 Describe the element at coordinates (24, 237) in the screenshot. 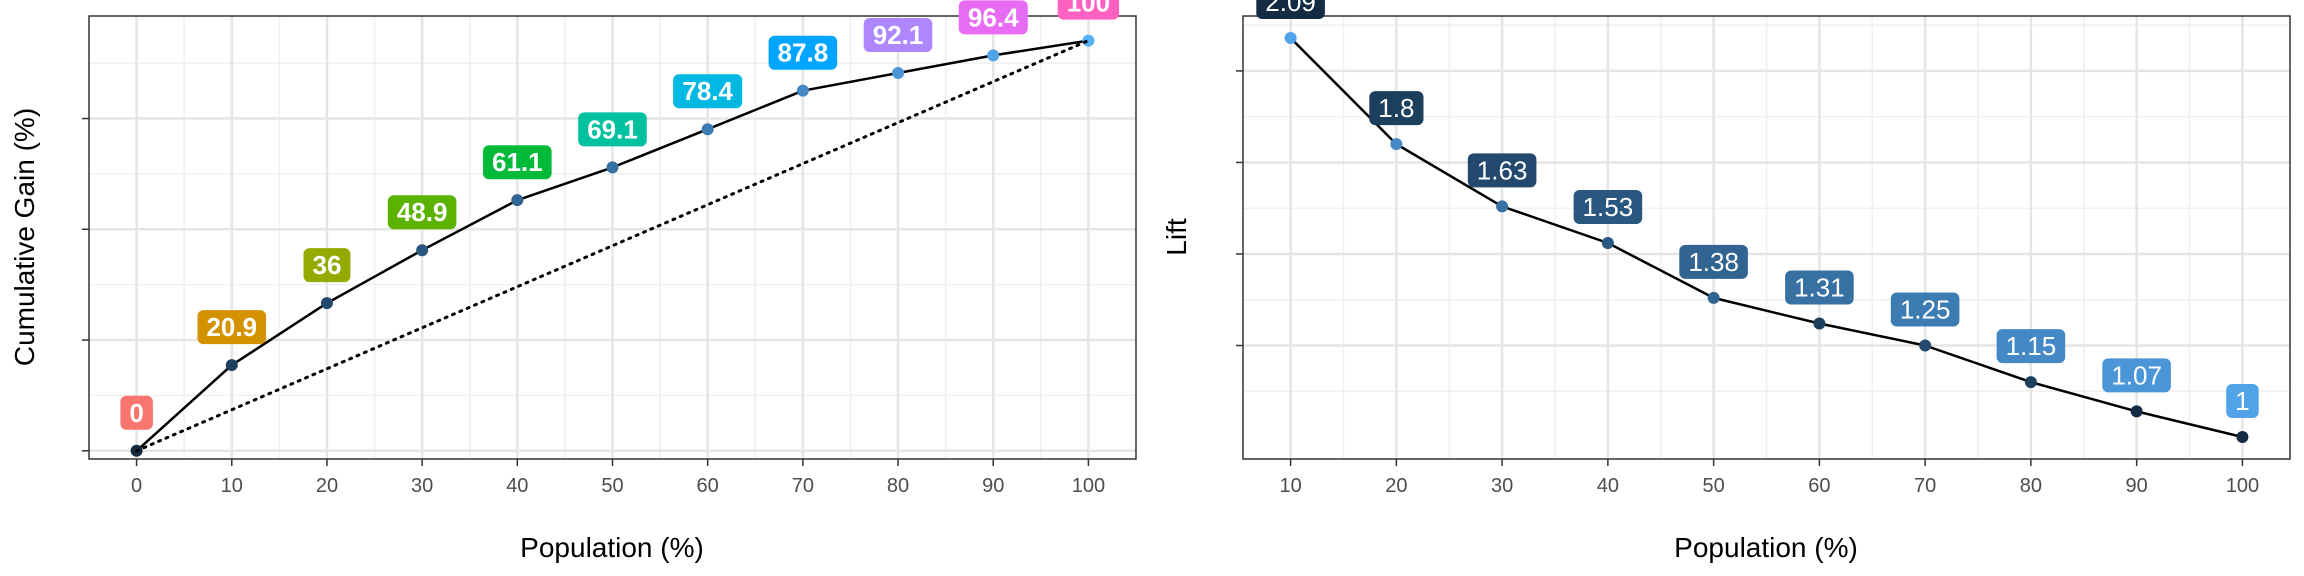

I see `y-axis-title: Cumulative Gain (%)` at that location.